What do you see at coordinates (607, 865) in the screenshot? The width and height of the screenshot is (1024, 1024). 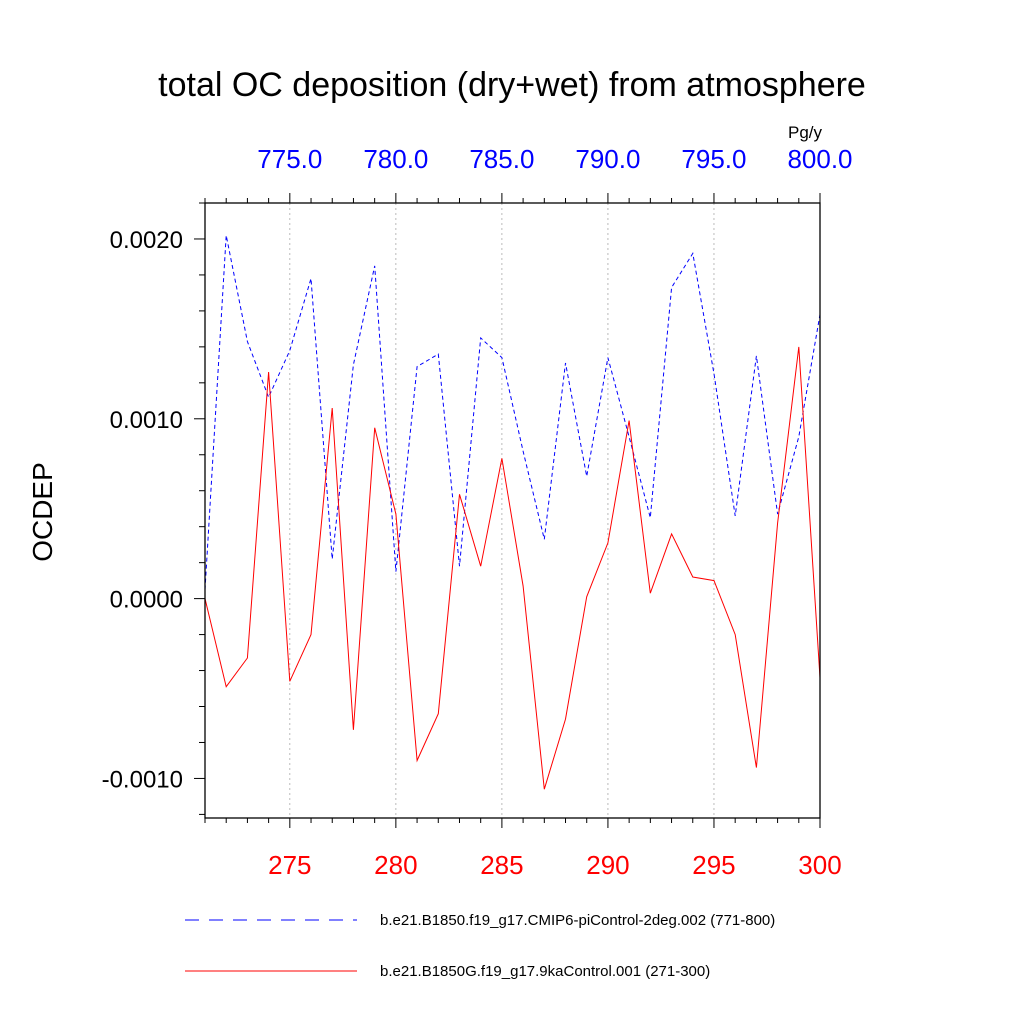 I see `bottom-tick-label: 290` at bounding box center [607, 865].